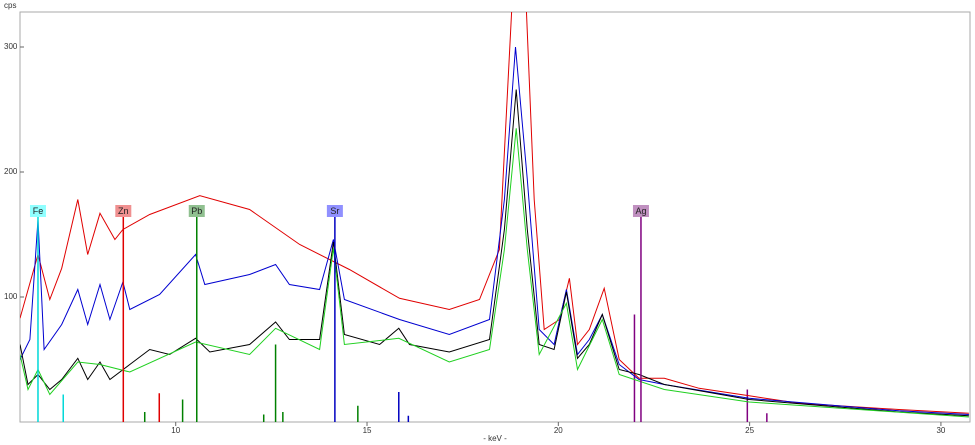  I want to click on y-tick-label: 100, so click(11, 296).